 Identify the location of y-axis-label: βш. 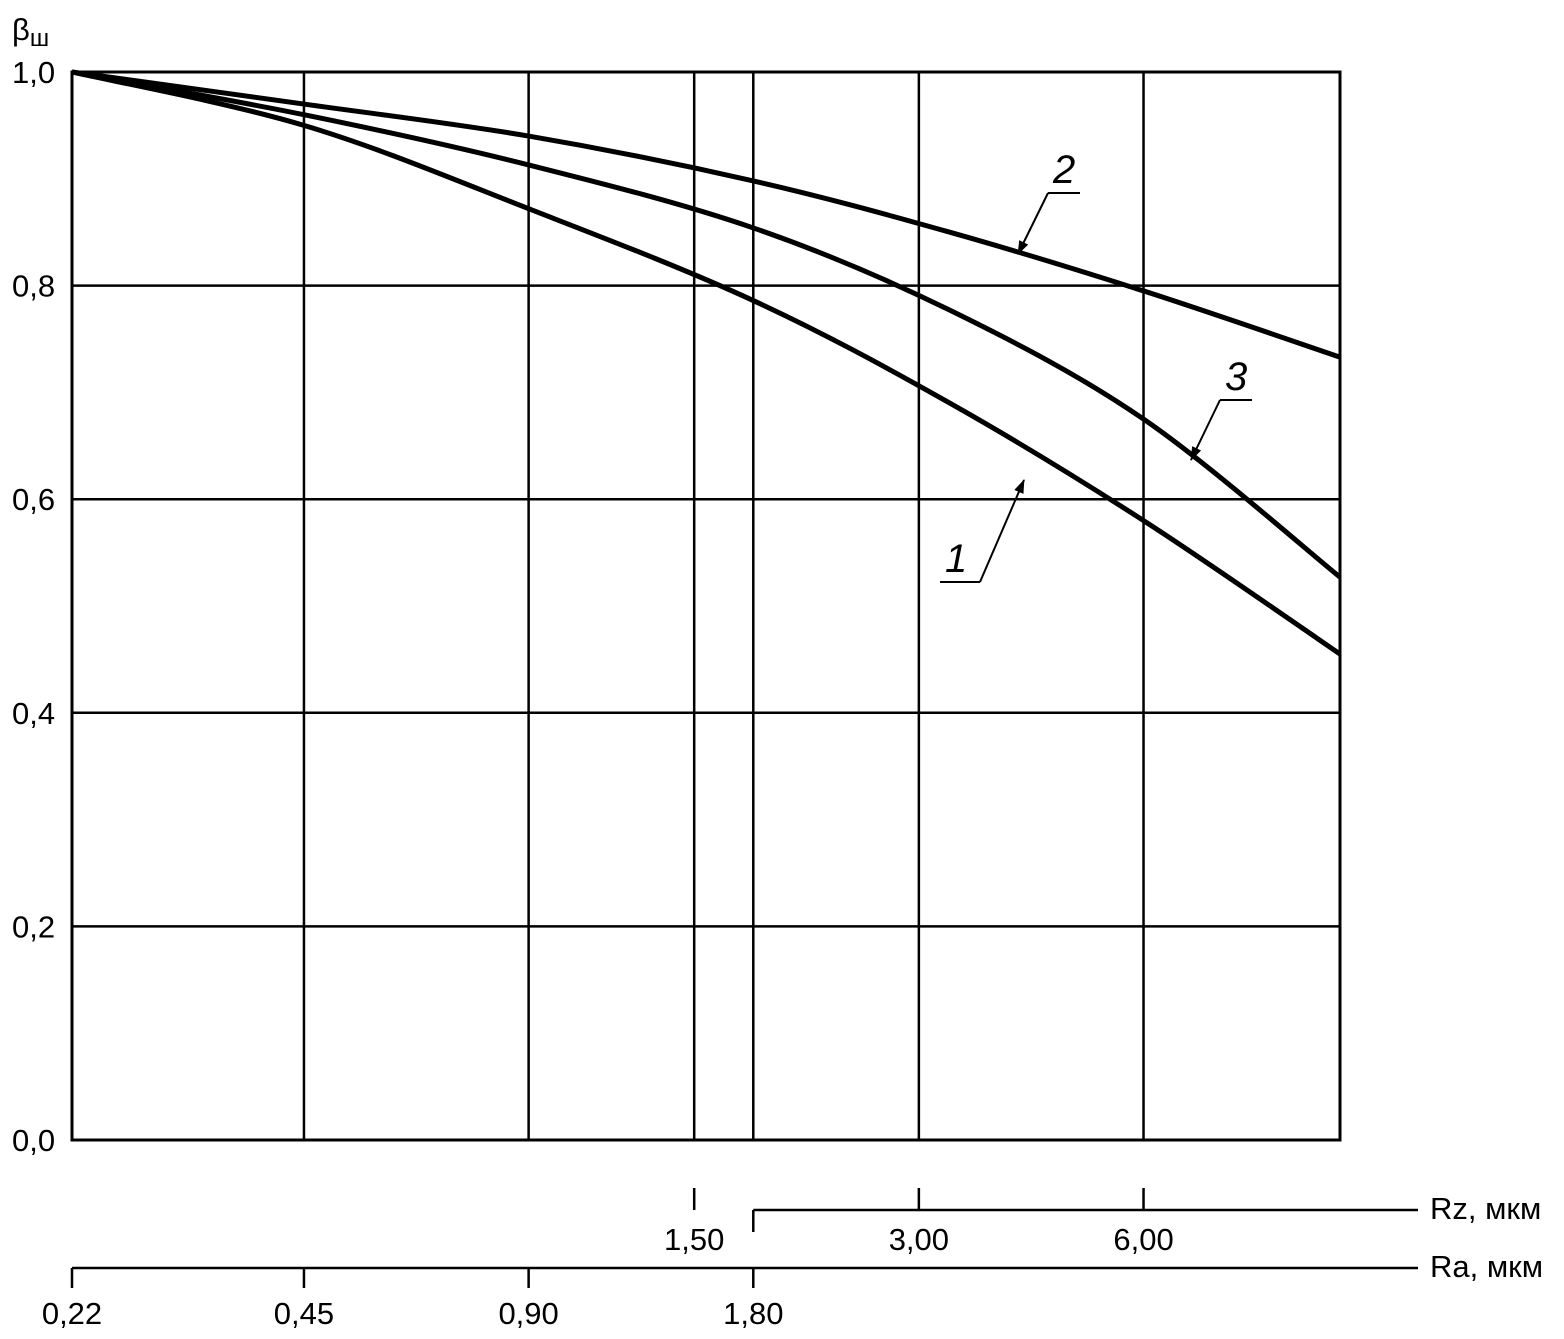
(30, 32).